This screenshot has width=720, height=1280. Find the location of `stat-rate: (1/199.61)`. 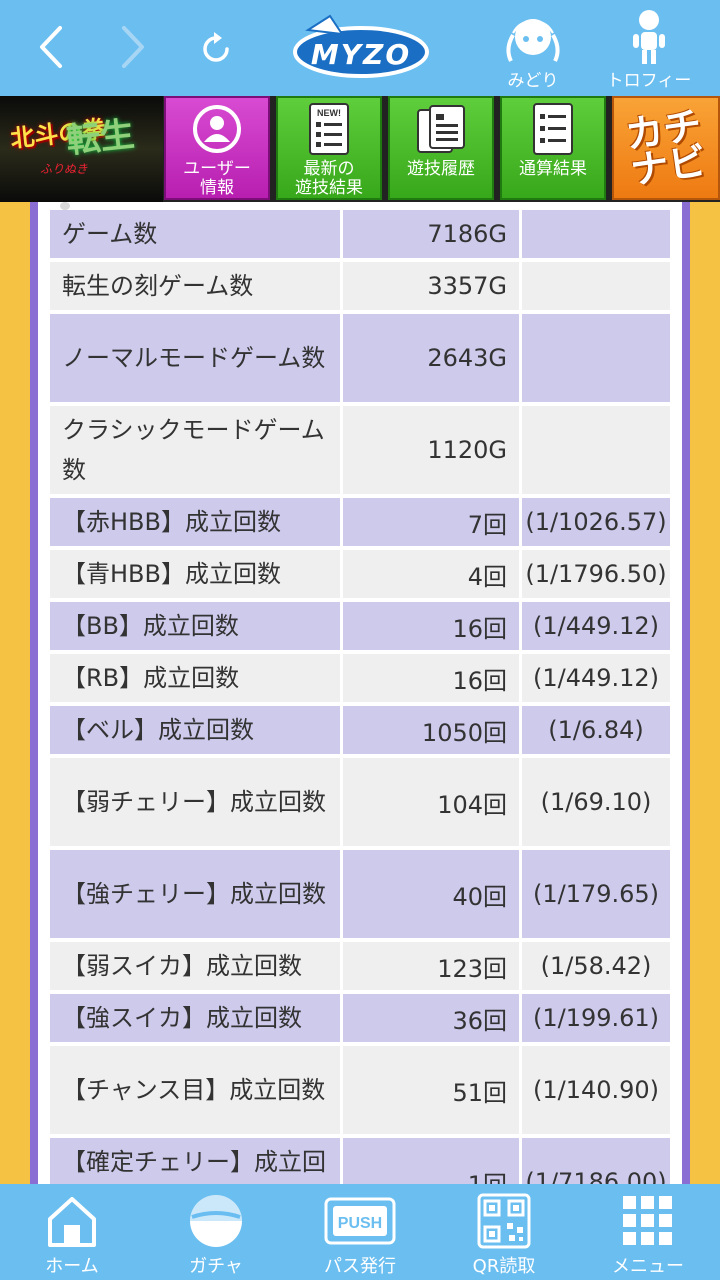

stat-rate: (1/199.61) is located at coordinates (596, 1018).